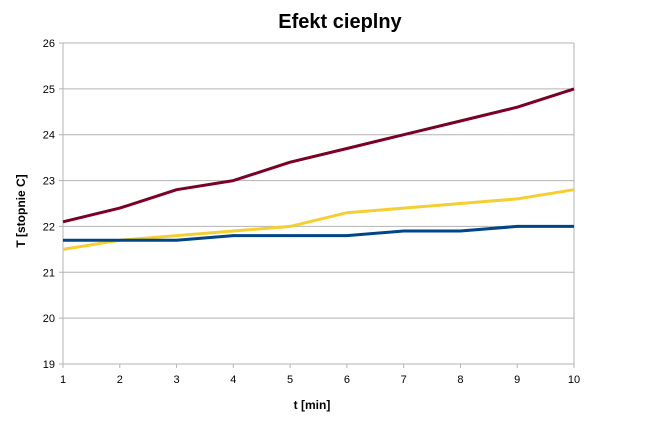  I want to click on x-tick-label: 5, so click(290, 380).